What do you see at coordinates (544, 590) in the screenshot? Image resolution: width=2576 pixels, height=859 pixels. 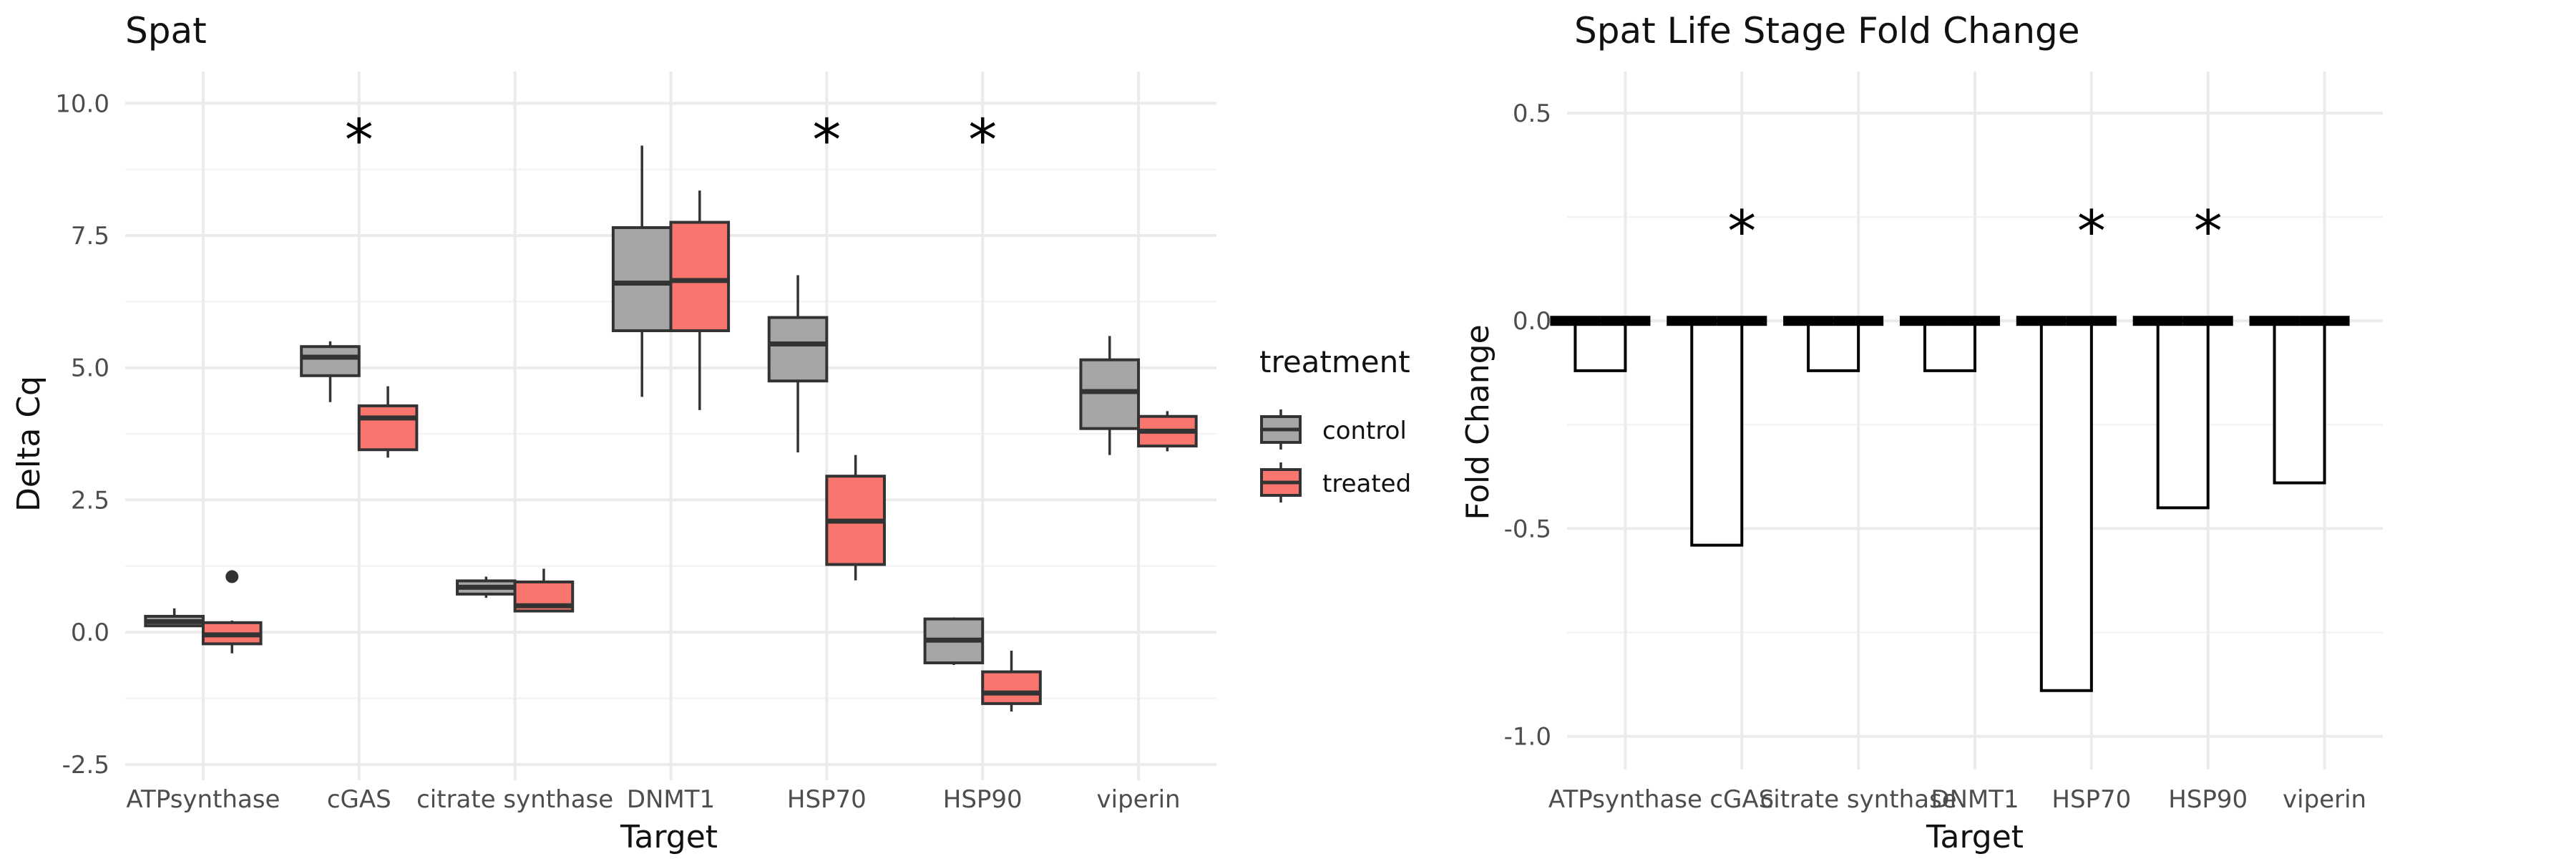 I see `box-treated-citrate-synthase` at bounding box center [544, 590].